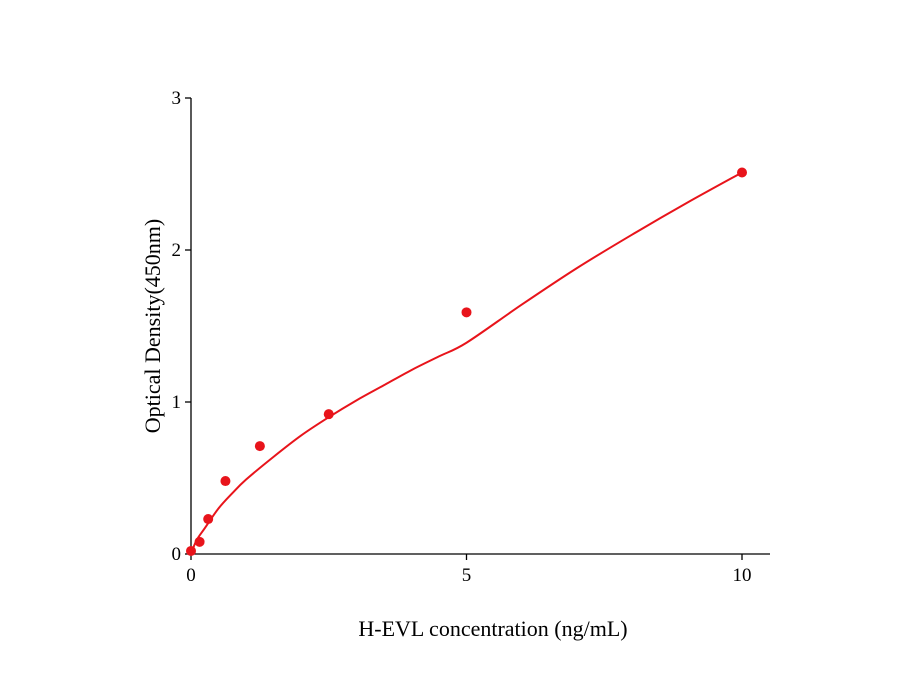 The width and height of the screenshot is (905, 693). Describe the element at coordinates (467, 575) in the screenshot. I see `x-tick-label: 5` at that location.